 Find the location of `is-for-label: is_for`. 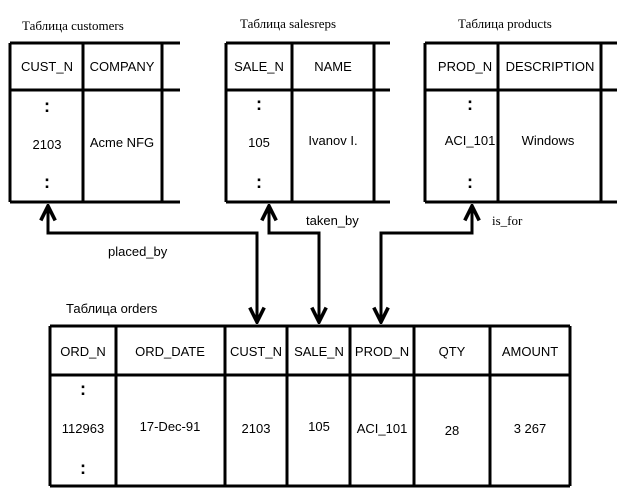

is-for-label: is_for is located at coordinates (507, 220).